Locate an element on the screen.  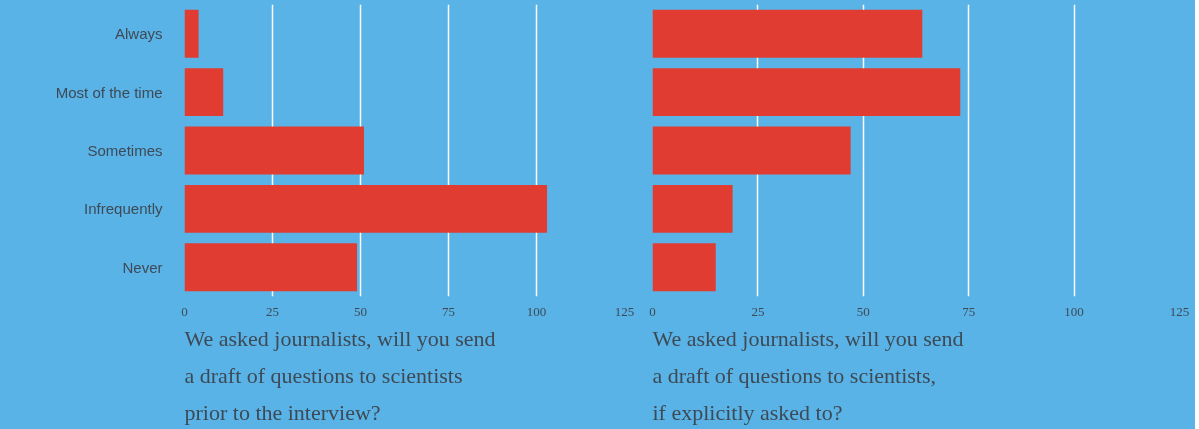
text: We asked journalists, will you send a draft of questions to scientists, if explicitly asked to? is located at coordinates (808, 375).